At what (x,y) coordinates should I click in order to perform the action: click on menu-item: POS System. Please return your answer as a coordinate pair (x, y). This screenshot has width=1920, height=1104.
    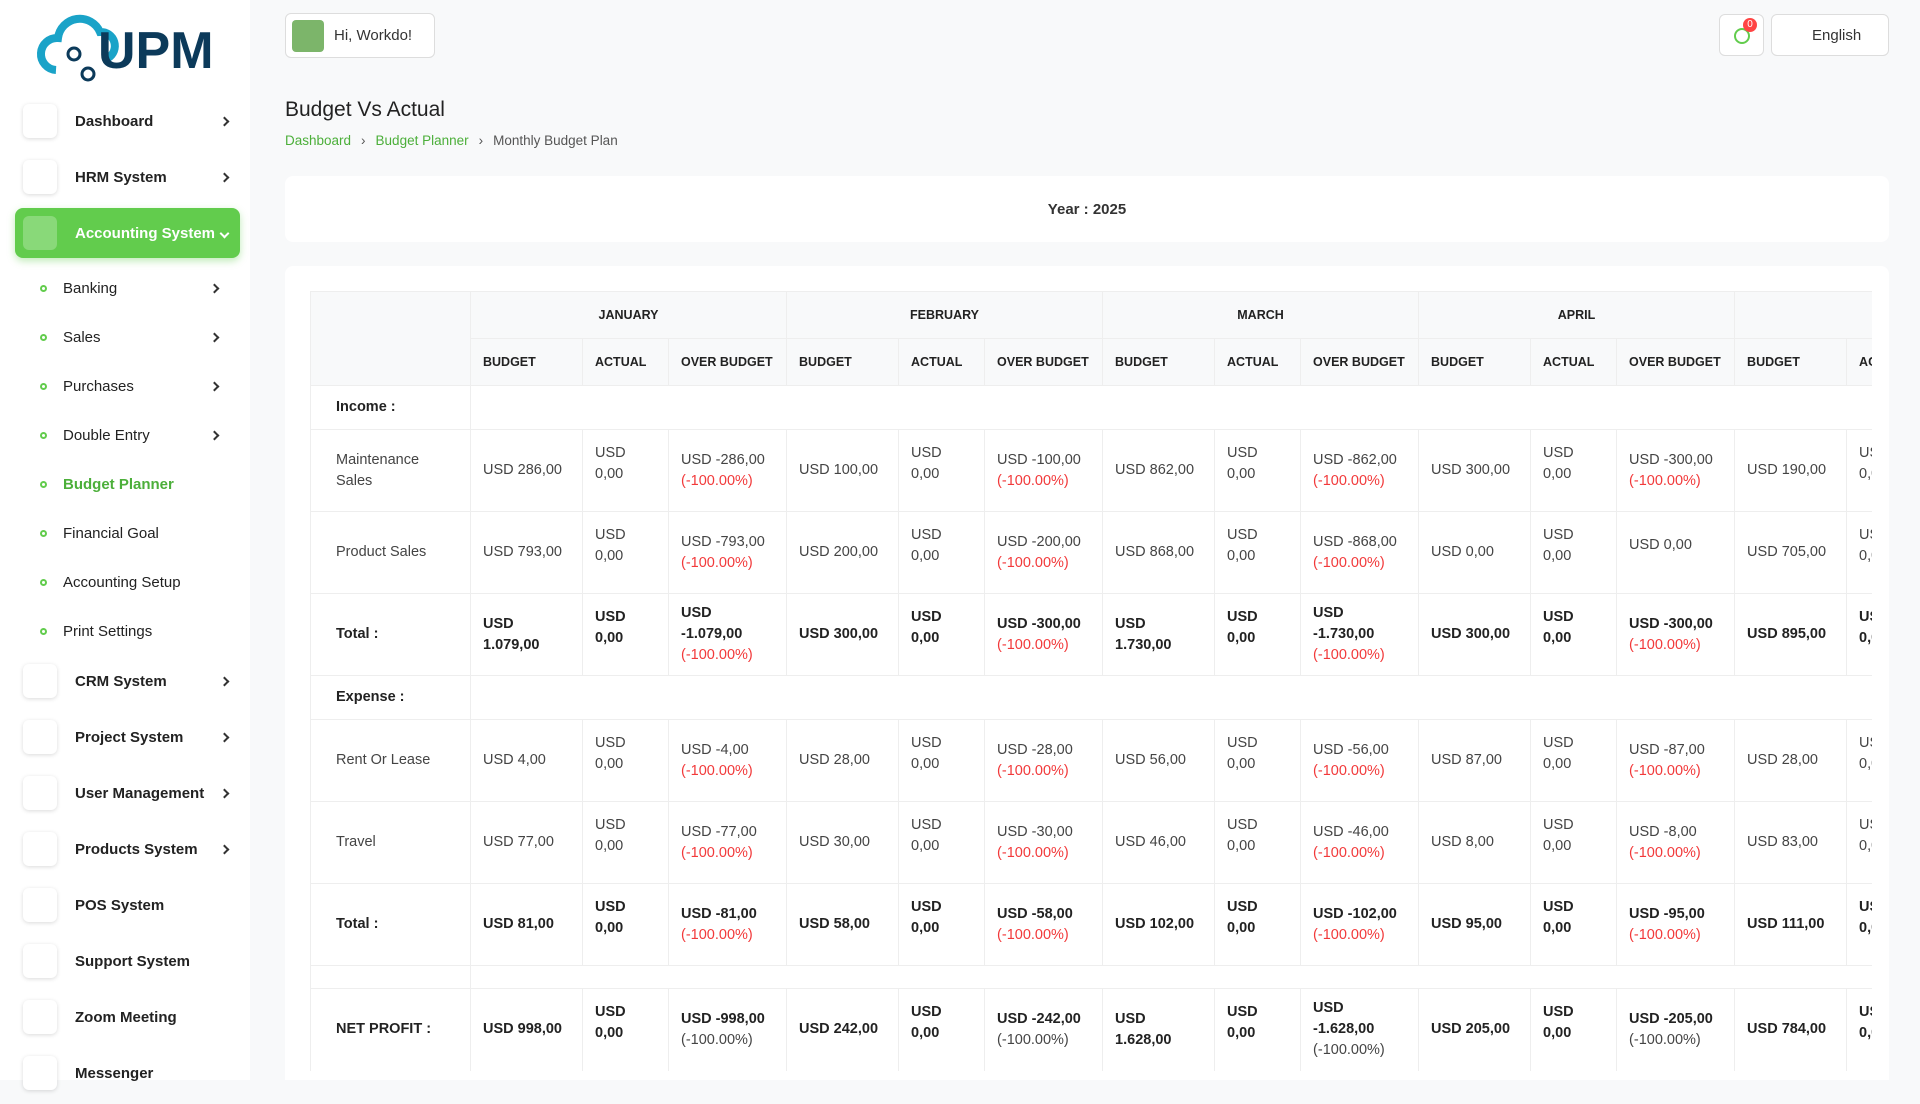
    Looking at the image, I should click on (127, 905).